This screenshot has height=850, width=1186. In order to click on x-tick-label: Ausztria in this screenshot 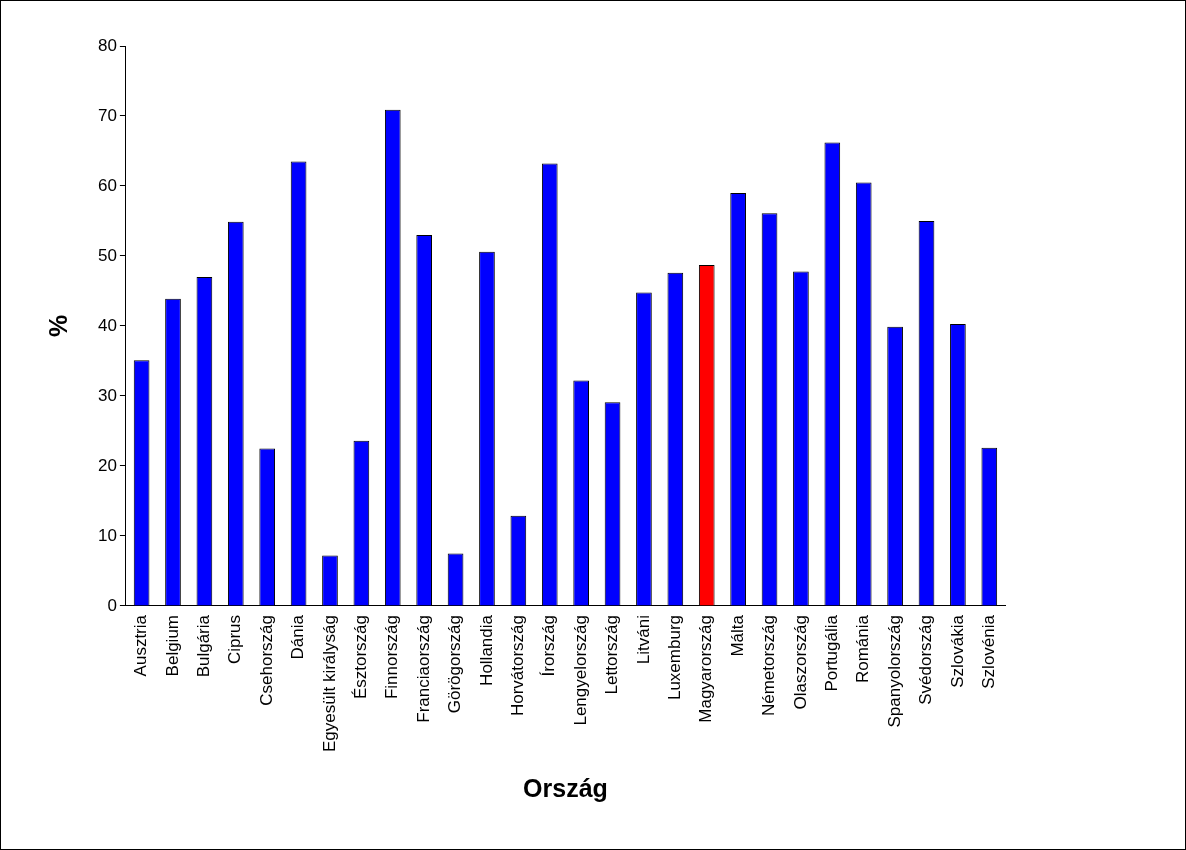, I will do `click(141, 645)`.